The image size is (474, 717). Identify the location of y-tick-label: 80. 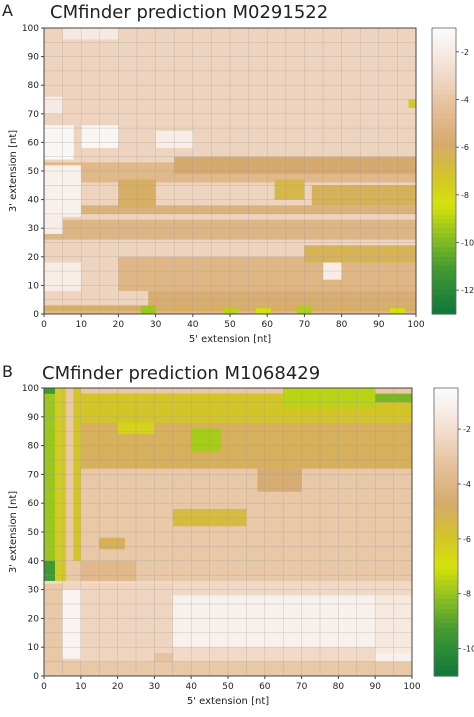
(34, 447).